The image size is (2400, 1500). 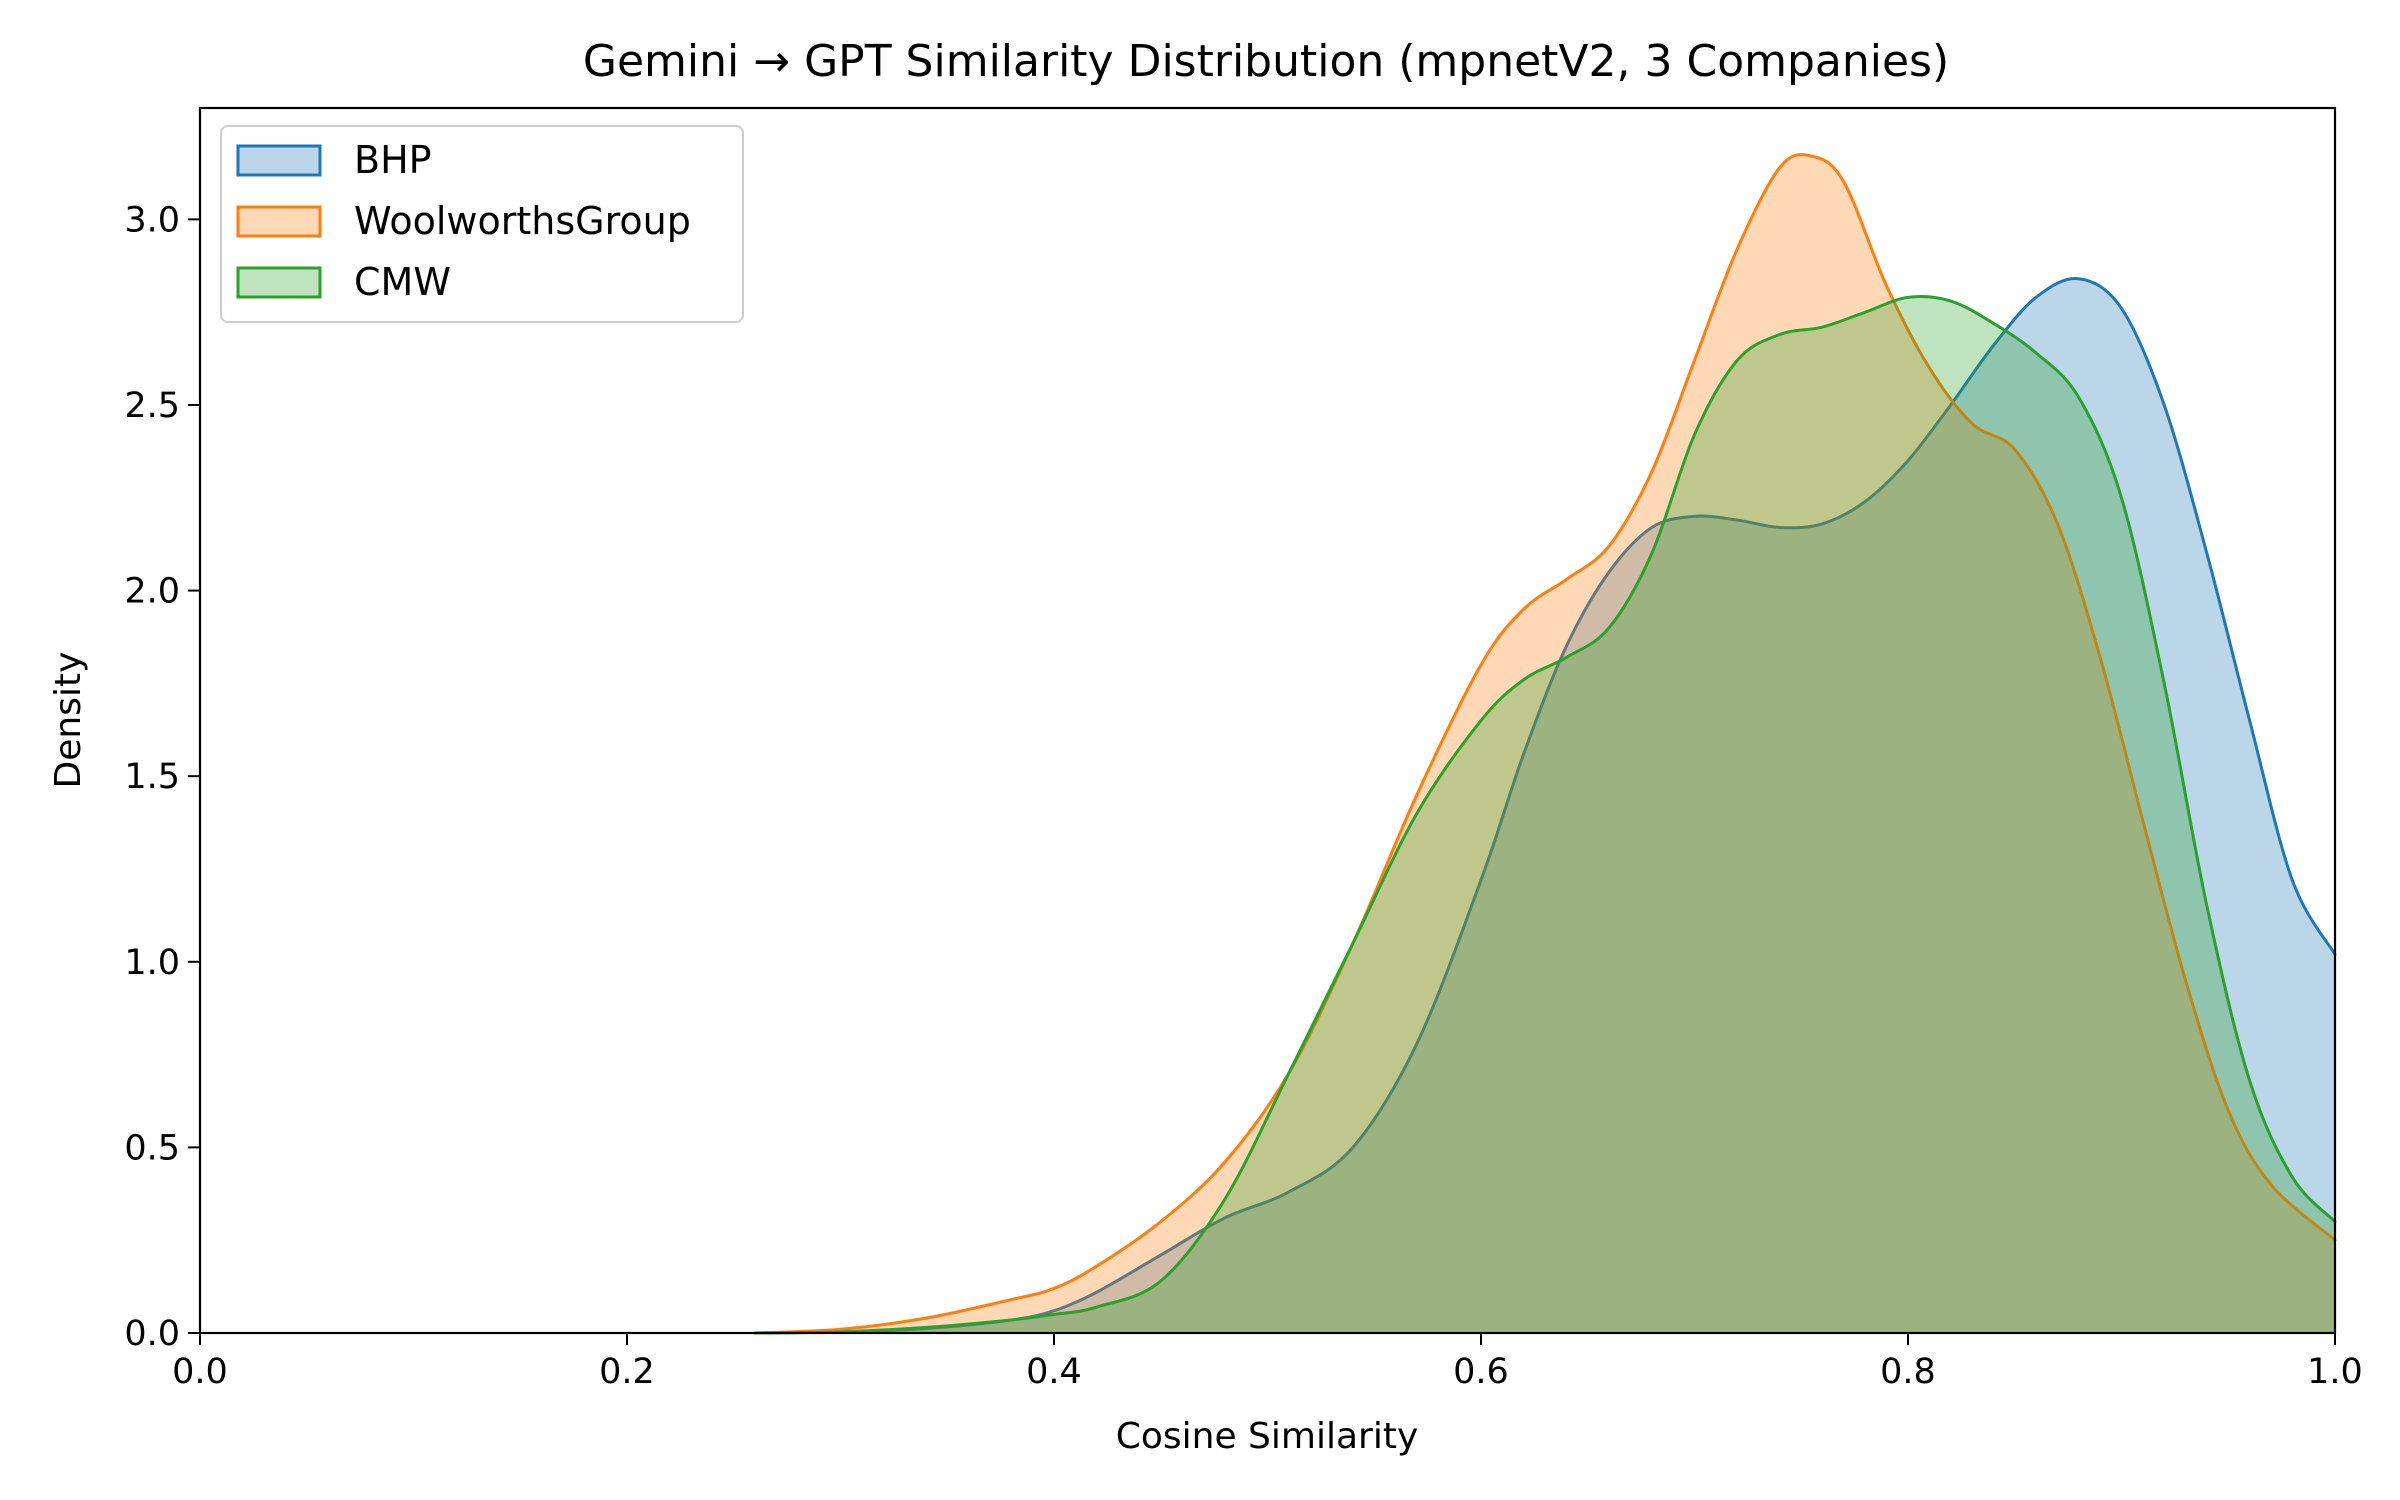 I want to click on y-axis: 0.0 0.5 1.0 1.5 2.0 2.5 3.0, so click(x=162, y=777).